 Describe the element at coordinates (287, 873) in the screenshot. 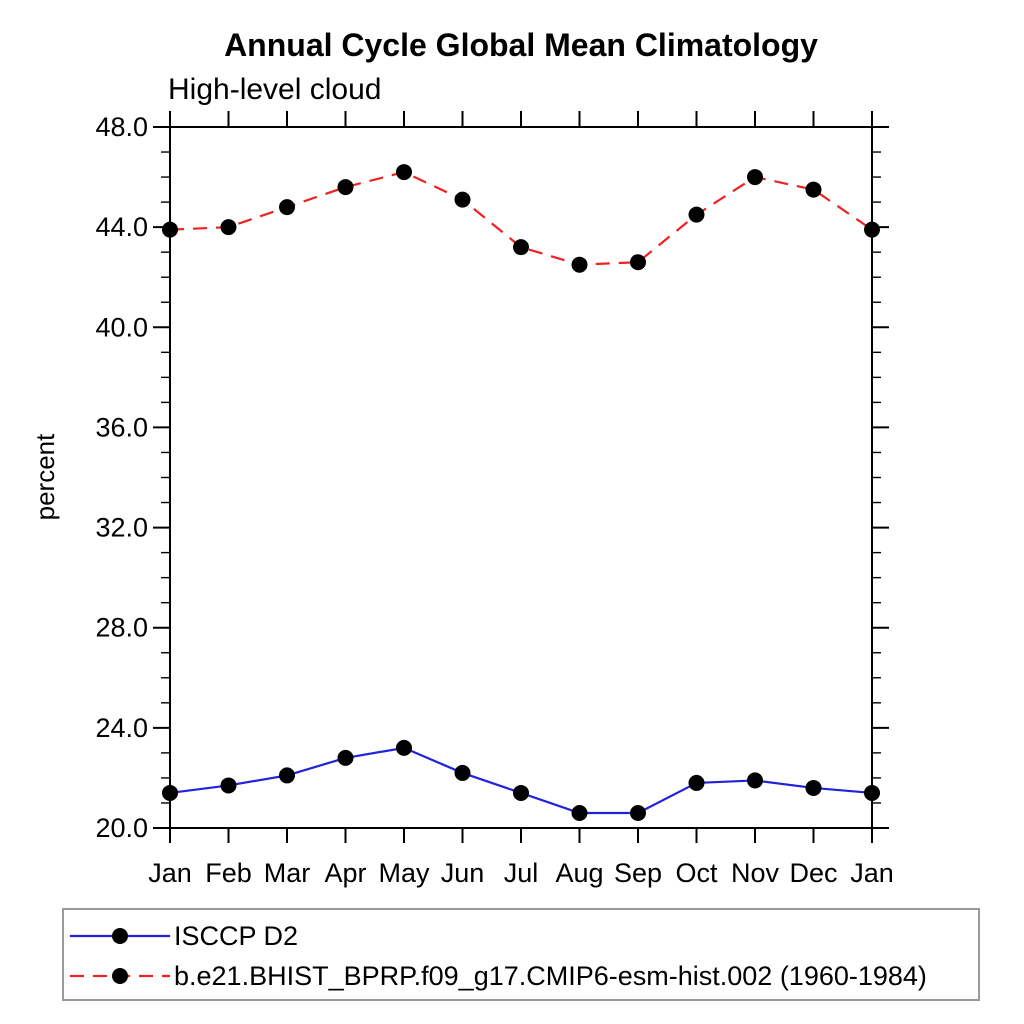

I see `x-axis-tick-label: Mar` at that location.